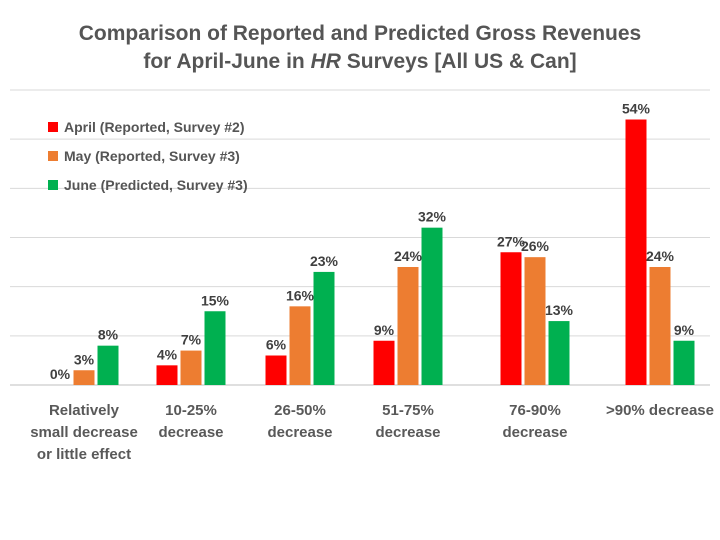  I want to click on legend-item-0: April (Reported, Survey #2), so click(148, 126).